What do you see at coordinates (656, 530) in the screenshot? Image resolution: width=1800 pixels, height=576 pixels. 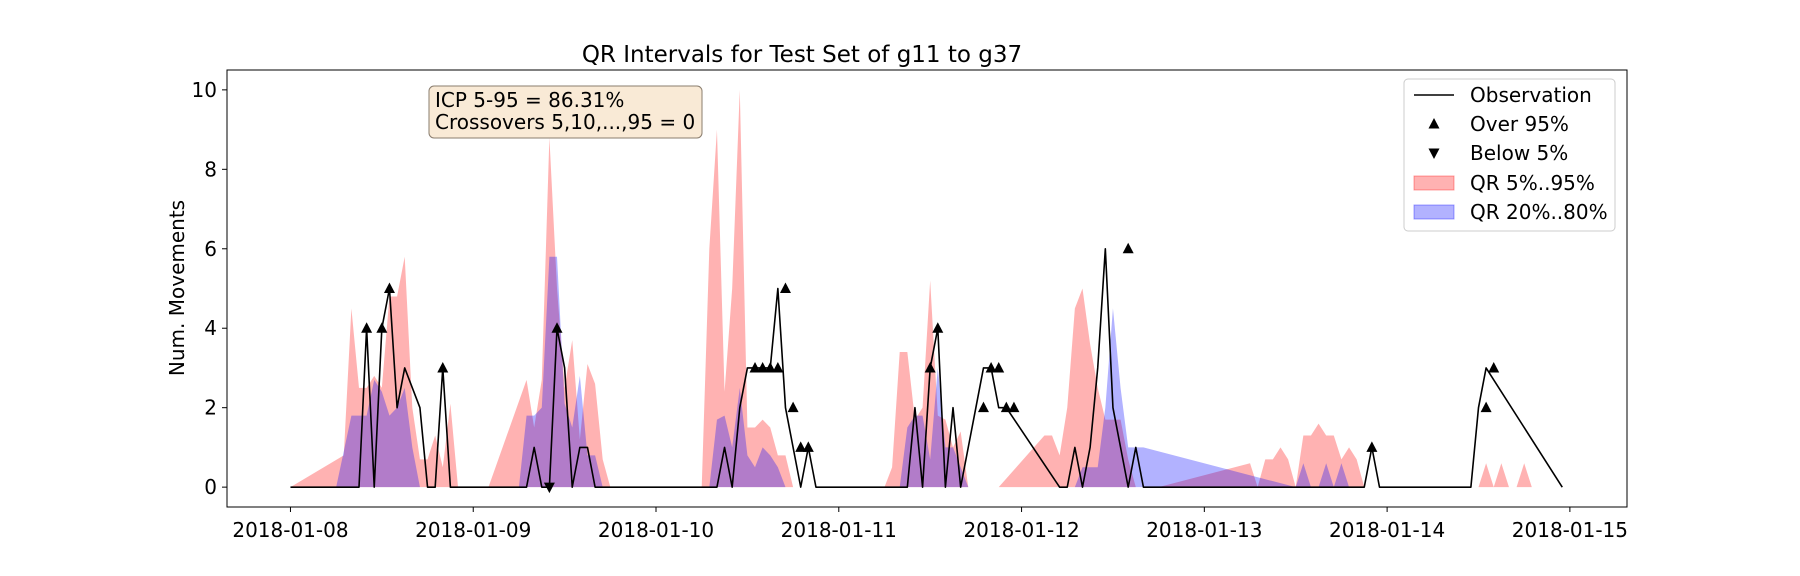 I see `x-tick-label: 2018-01-10` at bounding box center [656, 530].